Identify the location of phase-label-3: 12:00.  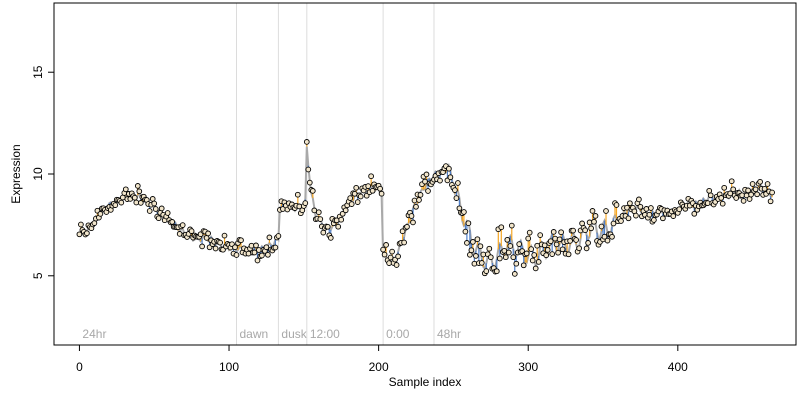
(325, 334).